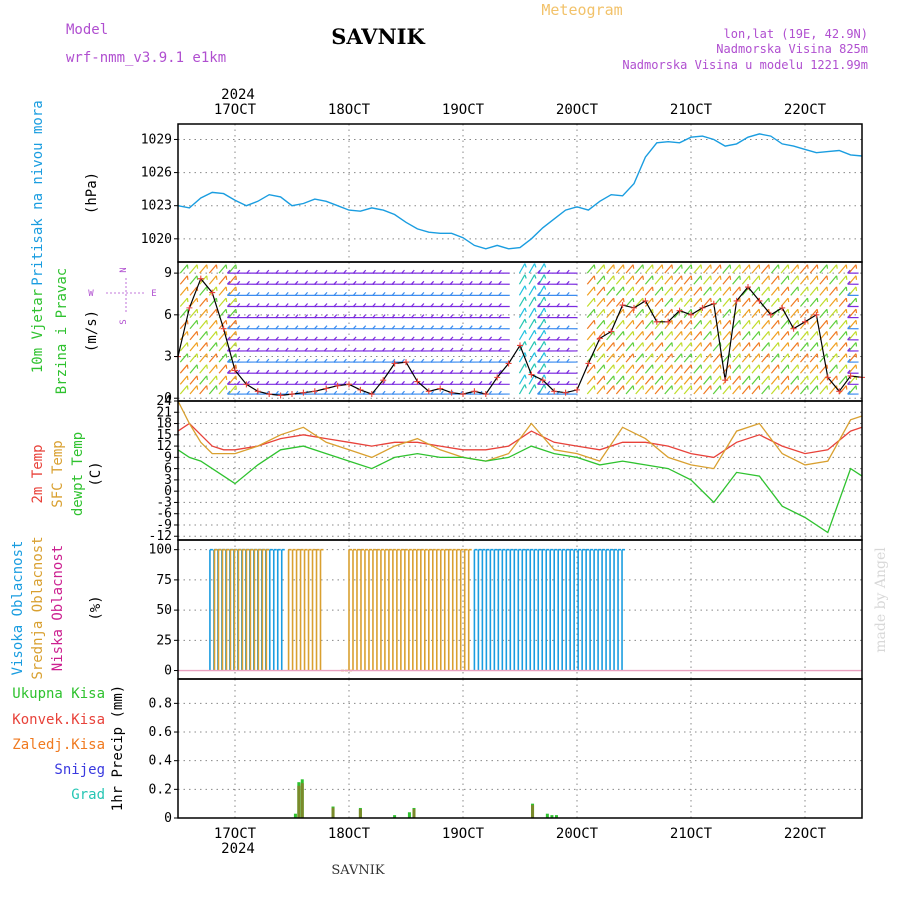 The height and width of the screenshot is (900, 900). I want to click on pressure-axis-label: Pritisak na nivou mora, so click(38, 192).